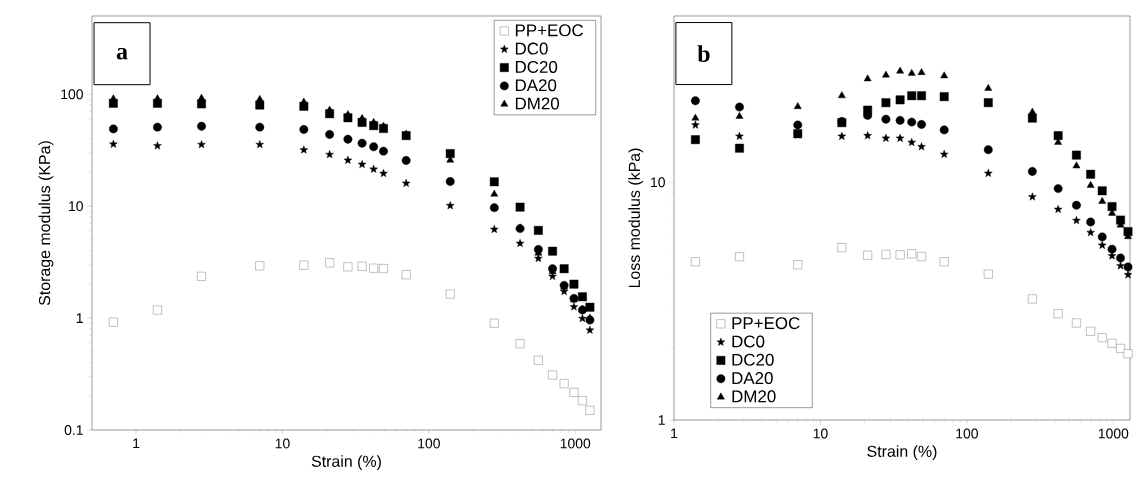 The image size is (1139, 487). I want to click on y-tick-label: 1, so click(79, 318).